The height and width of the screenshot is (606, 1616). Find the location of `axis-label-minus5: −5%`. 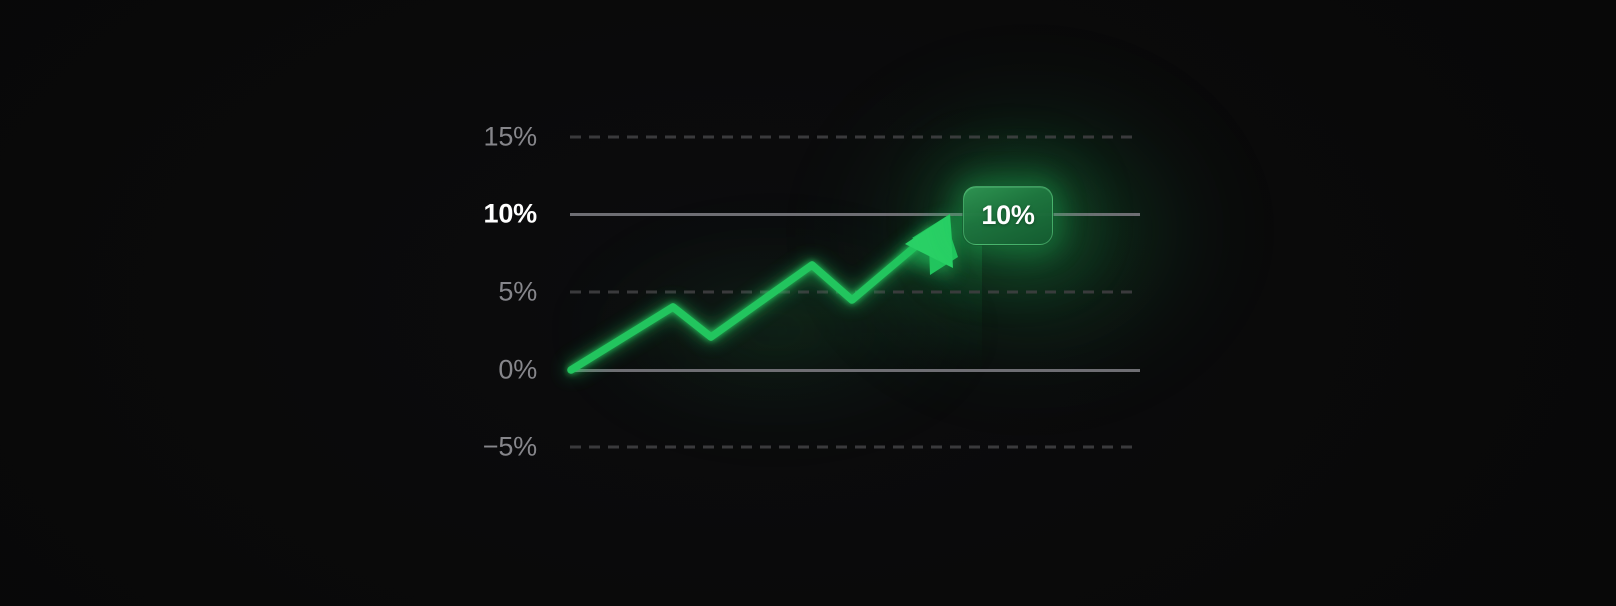

axis-label-minus5: −5% is located at coordinates (509, 446).